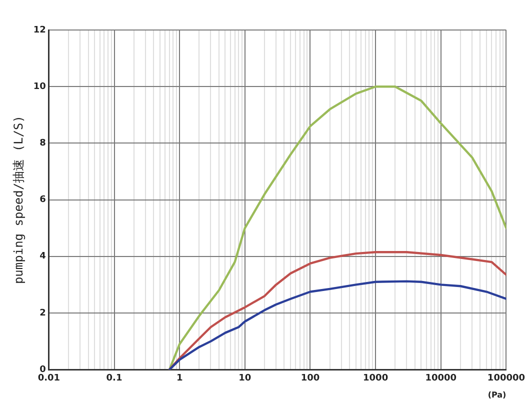 The image size is (528, 414). What do you see at coordinates (43, 200) in the screenshot?
I see `y-tick-label: 6` at bounding box center [43, 200].